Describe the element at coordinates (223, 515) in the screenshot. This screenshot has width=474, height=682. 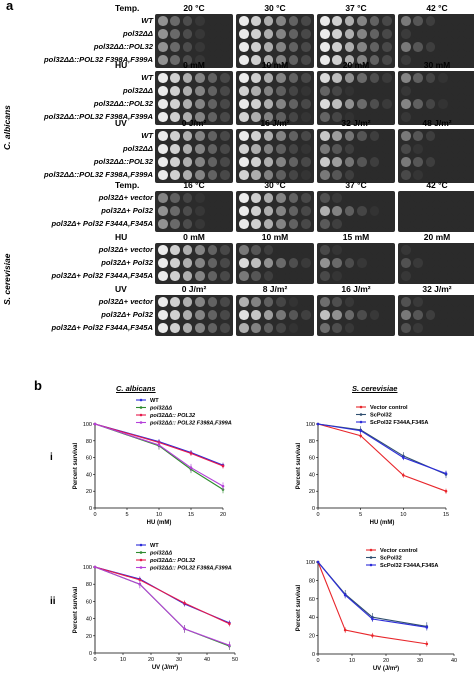
I see `x-tick-label: 20` at that location.